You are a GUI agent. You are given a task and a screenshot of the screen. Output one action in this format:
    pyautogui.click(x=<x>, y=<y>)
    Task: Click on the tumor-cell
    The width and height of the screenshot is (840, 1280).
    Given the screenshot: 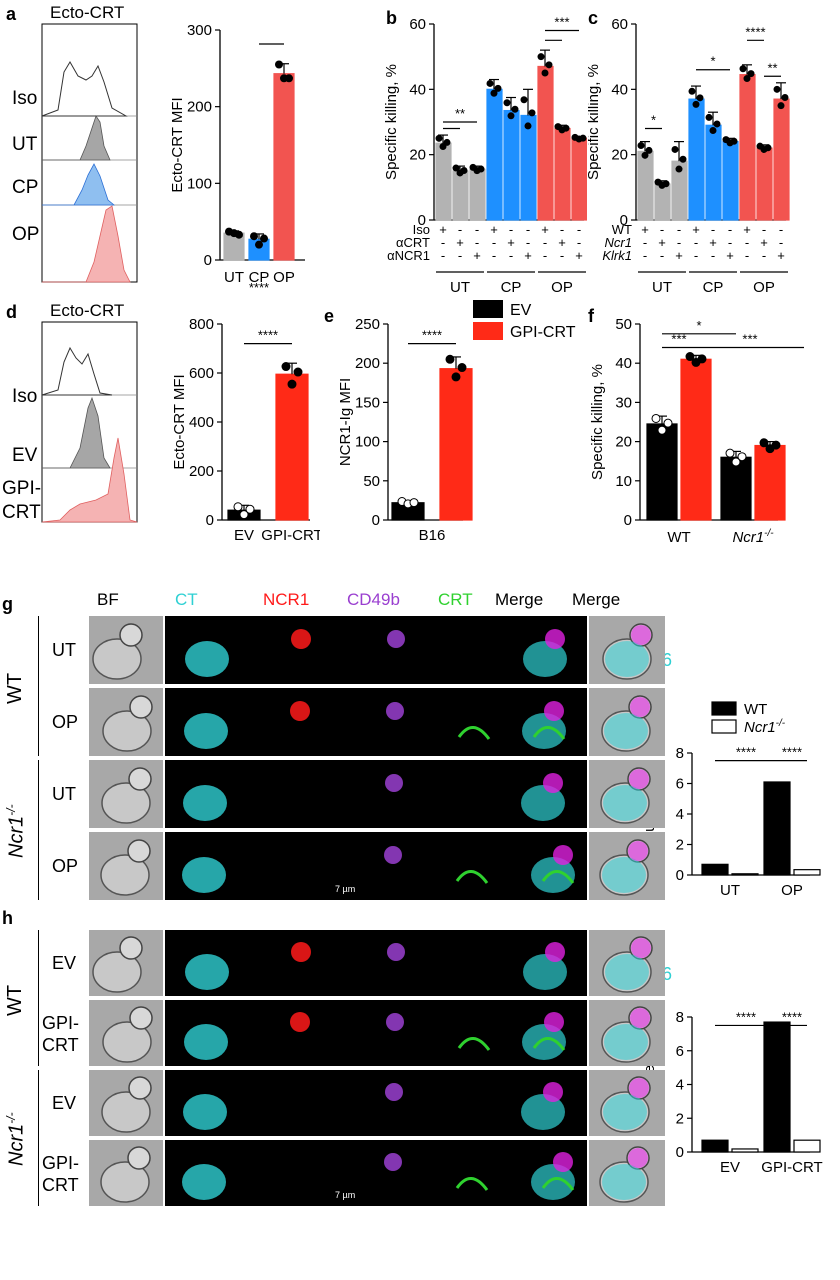 What is the action you would take?
    pyautogui.click(x=117, y=659)
    